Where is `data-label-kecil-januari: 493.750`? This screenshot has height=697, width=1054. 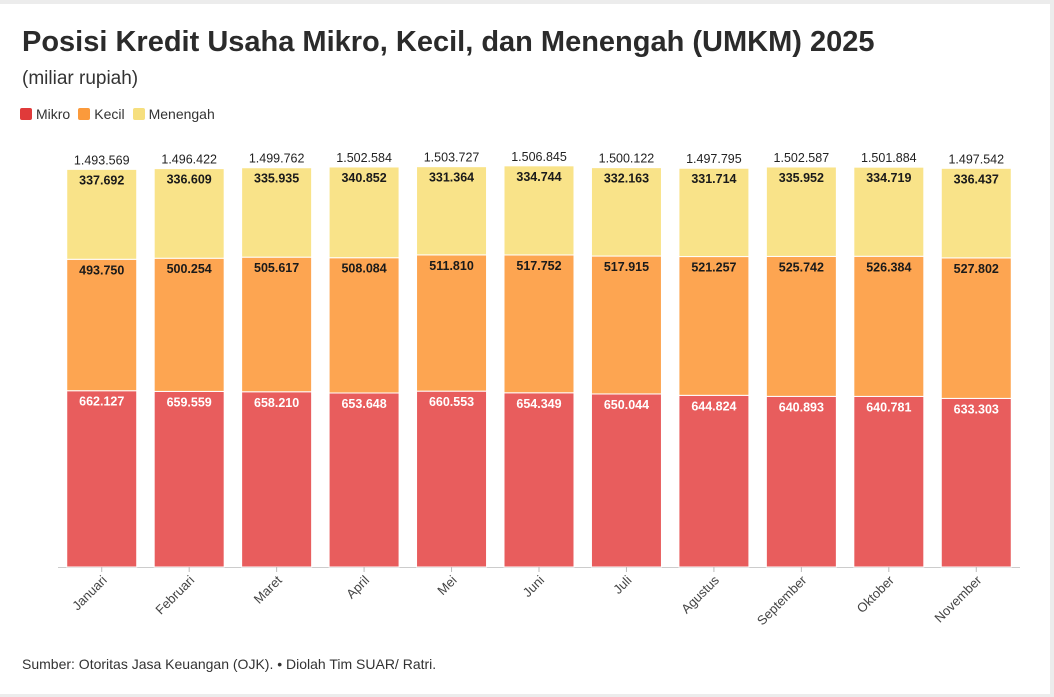
data-label-kecil-januari: 493.750 is located at coordinates (101, 270).